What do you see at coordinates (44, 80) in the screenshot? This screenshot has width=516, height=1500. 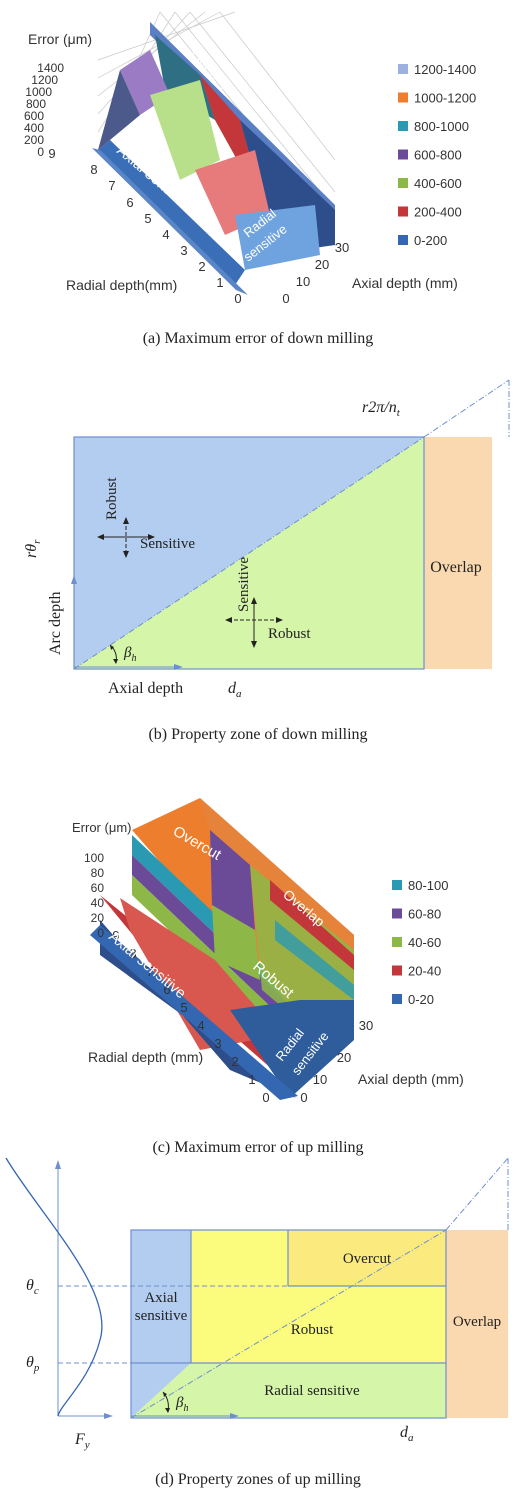 I see `z-tick: 1200` at bounding box center [44, 80].